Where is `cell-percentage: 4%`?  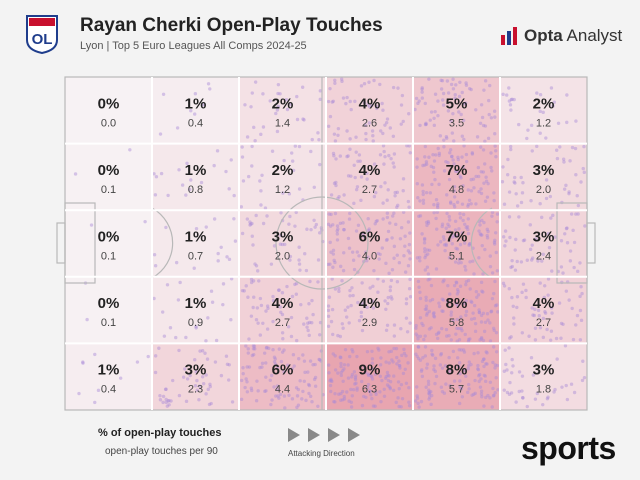 cell-percentage: 4% is located at coordinates (370, 303).